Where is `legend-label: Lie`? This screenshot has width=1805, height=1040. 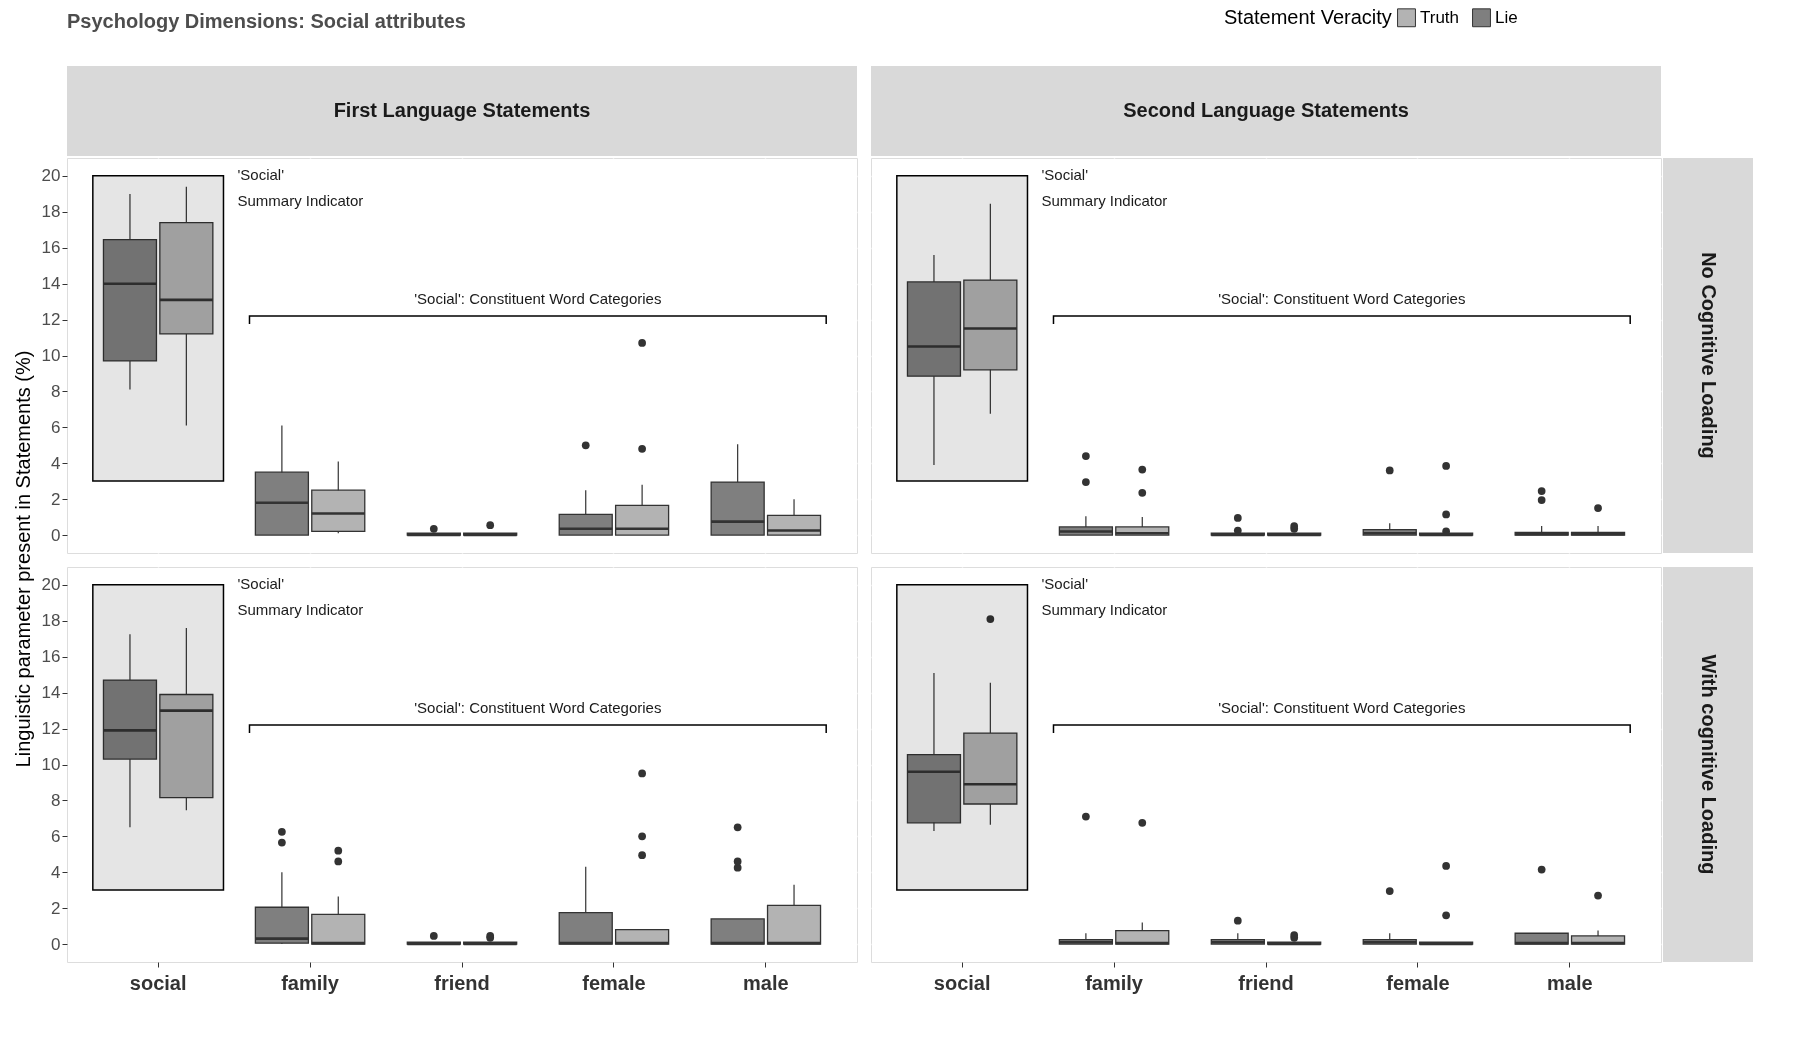
legend-label: Lie is located at coordinates (1506, 17).